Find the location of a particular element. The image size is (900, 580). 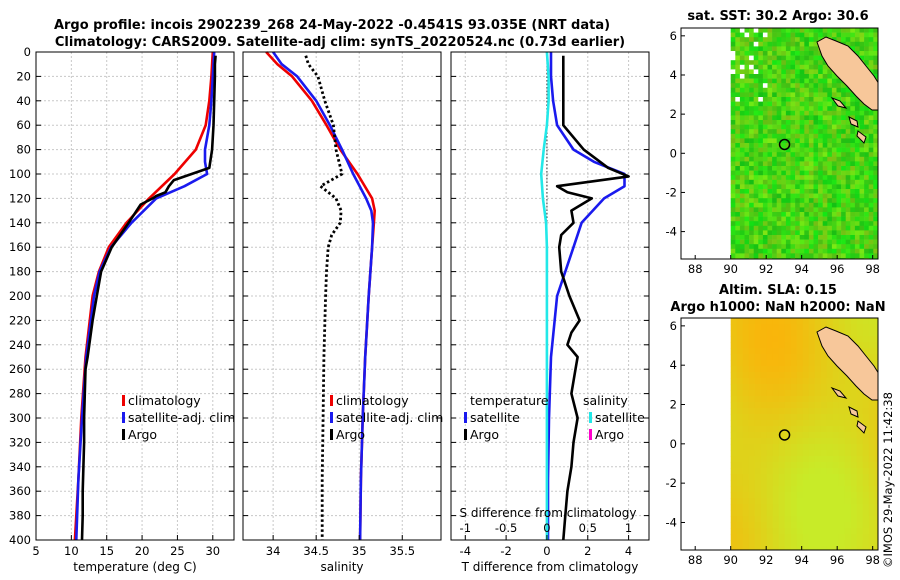

map-x-tick-label: 90 is located at coordinates (730, 560).